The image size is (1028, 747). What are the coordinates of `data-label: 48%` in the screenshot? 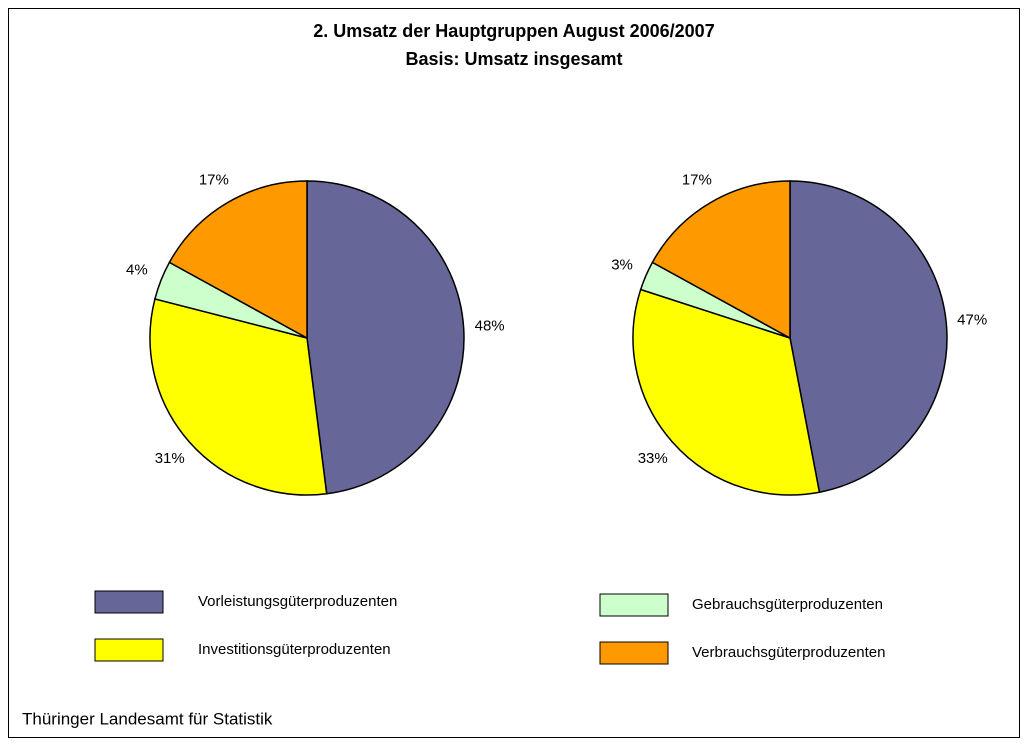 It's located at (490, 325).